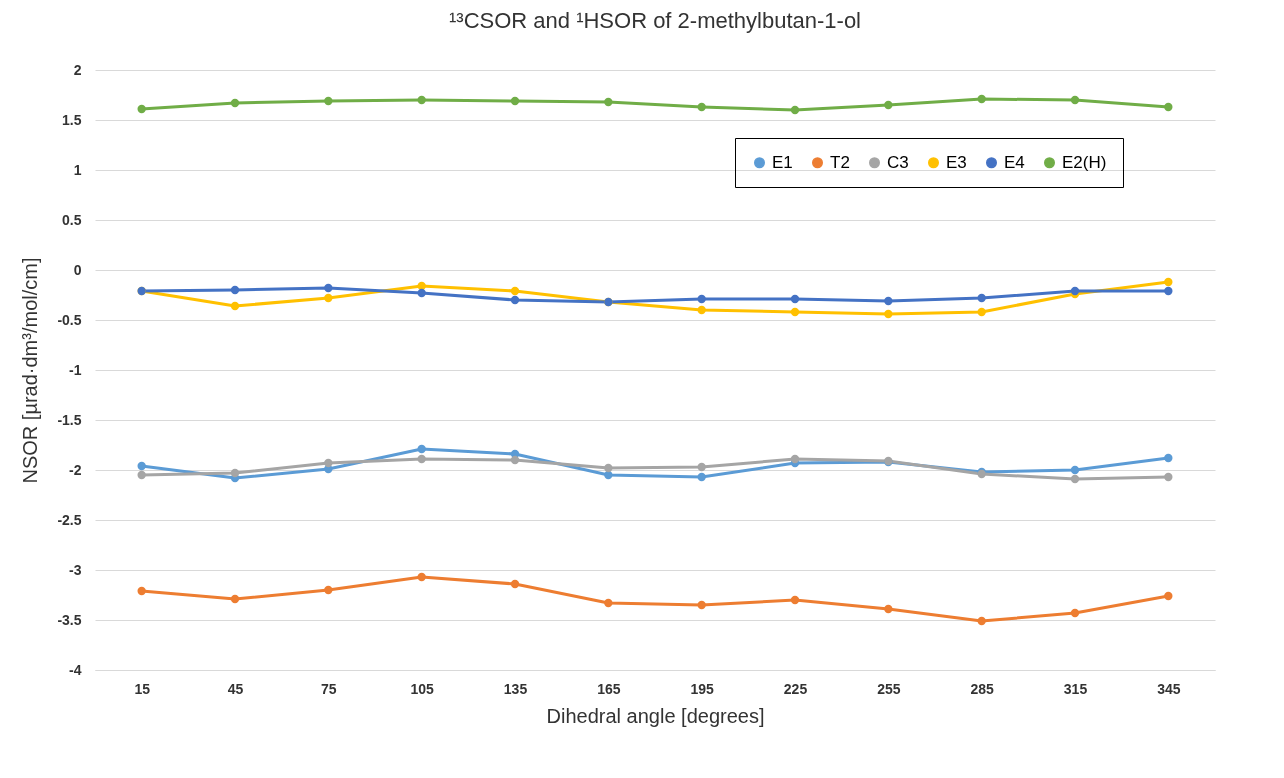 The width and height of the screenshot is (1284, 778). What do you see at coordinates (69, 519) in the screenshot?
I see `y-tick-label: -2.5` at bounding box center [69, 519].